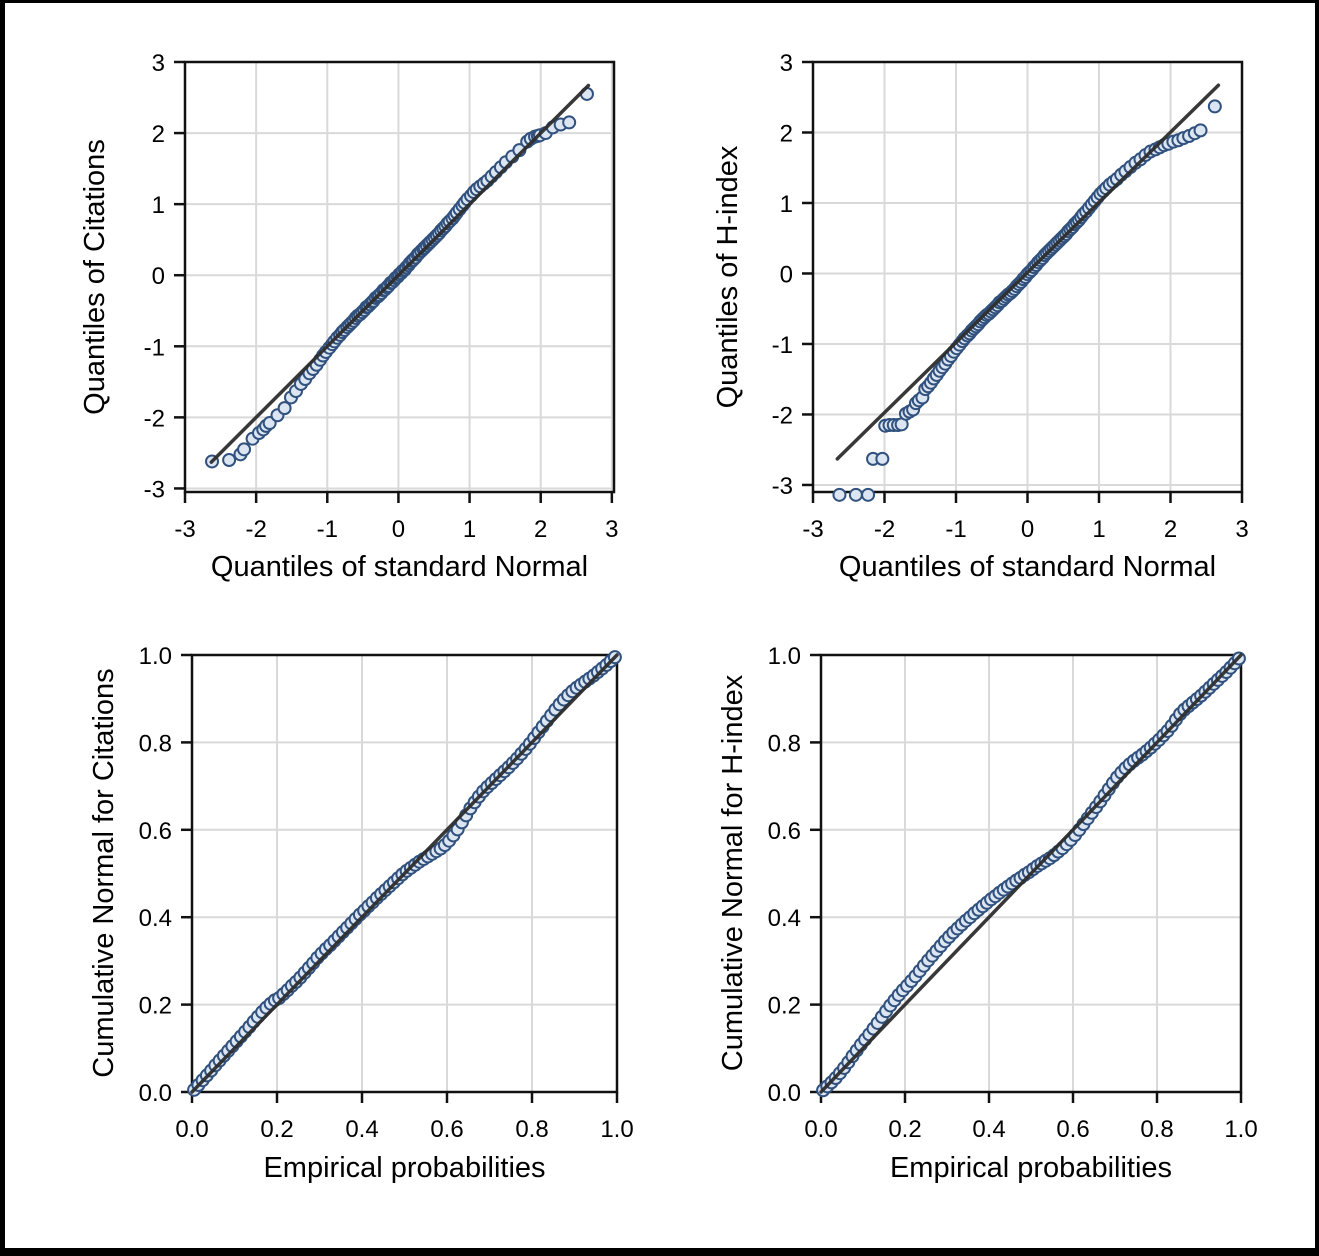  Describe the element at coordinates (1031, 1168) in the screenshot. I see `x-axis-label-pp-hindex: Empirical probabilities` at that location.